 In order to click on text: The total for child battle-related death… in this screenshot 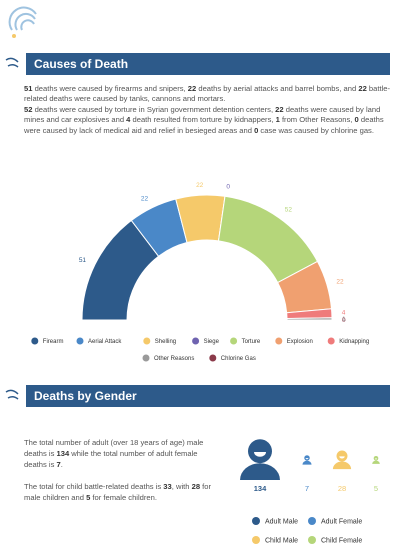, I will do `click(94, 486)`.